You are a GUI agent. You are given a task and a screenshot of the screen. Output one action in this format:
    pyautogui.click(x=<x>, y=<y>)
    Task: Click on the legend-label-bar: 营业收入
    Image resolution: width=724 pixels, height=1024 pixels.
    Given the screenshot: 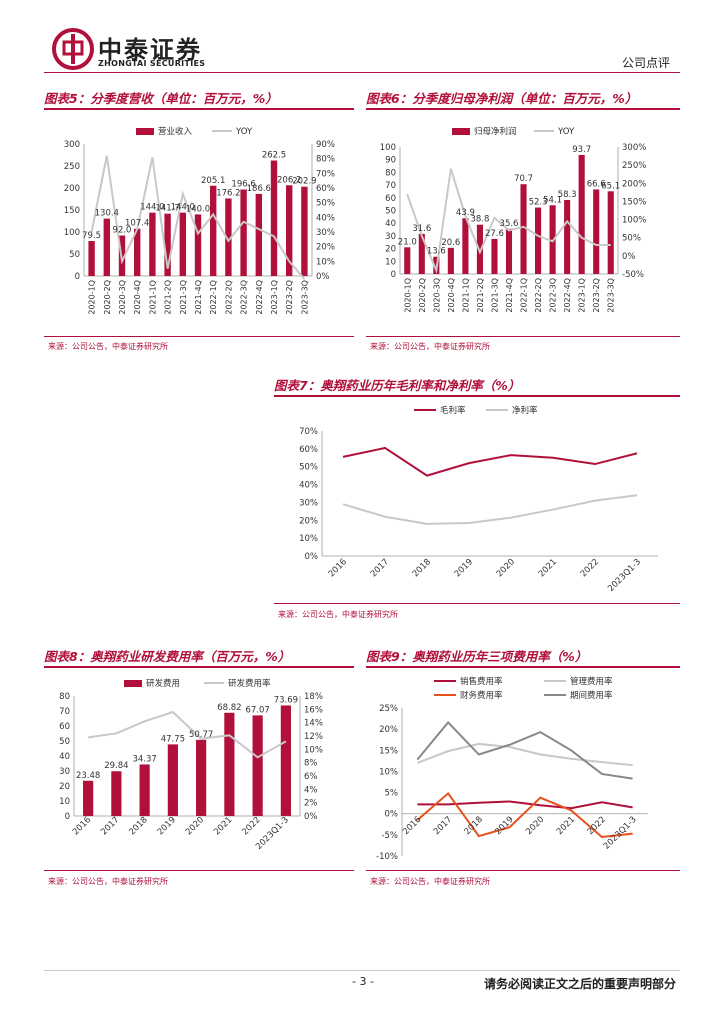 What is the action you would take?
    pyautogui.click(x=175, y=131)
    